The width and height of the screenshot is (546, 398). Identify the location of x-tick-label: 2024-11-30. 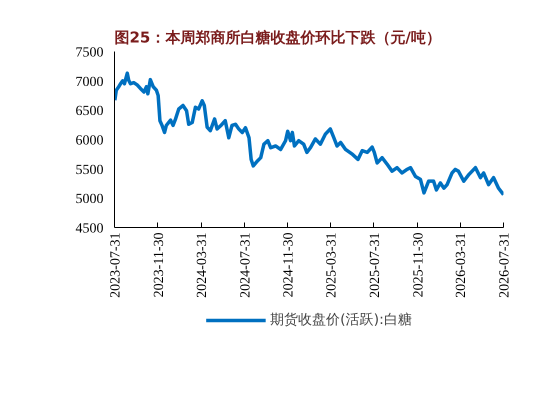
(289, 265).